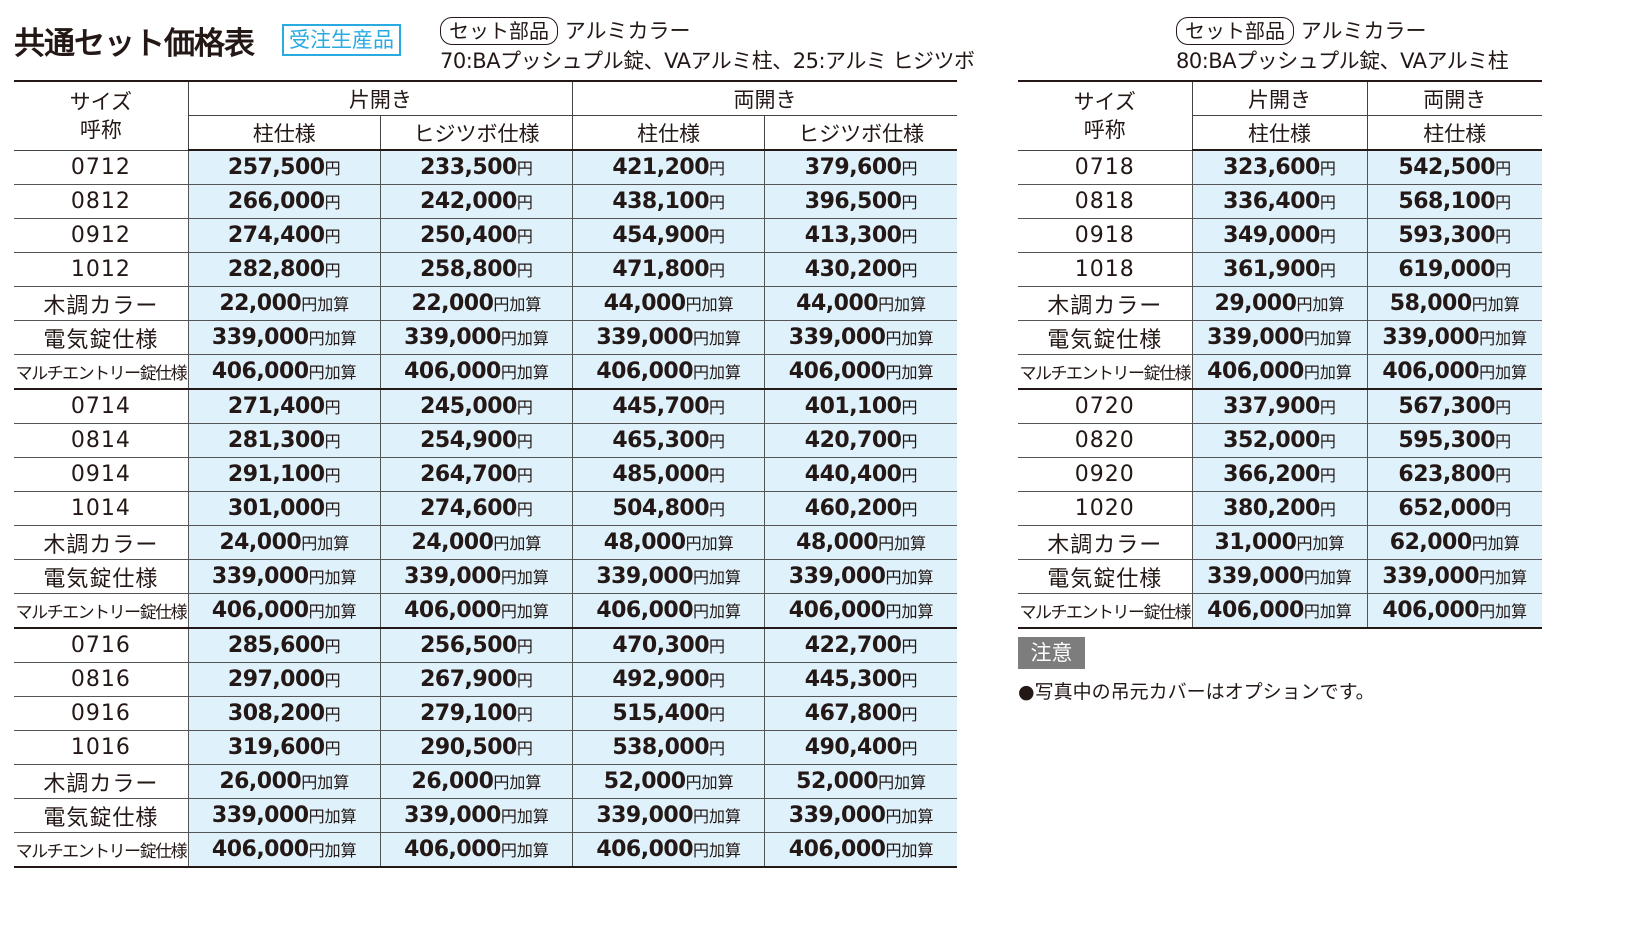 The height and width of the screenshot is (926, 1636). What do you see at coordinates (644, 303) in the screenshot?
I see `price-value: 44,000` at bounding box center [644, 303].